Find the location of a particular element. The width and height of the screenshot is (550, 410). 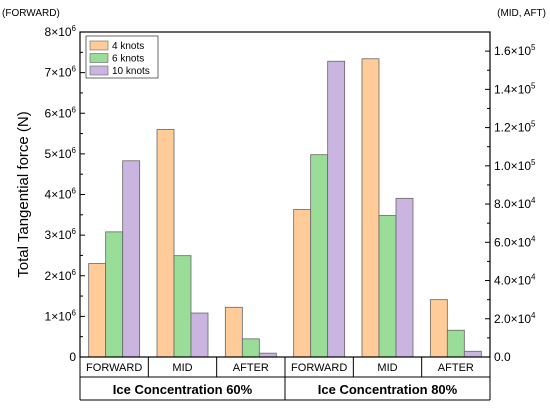

right-tick-label: 0.0 is located at coordinates (502, 357).